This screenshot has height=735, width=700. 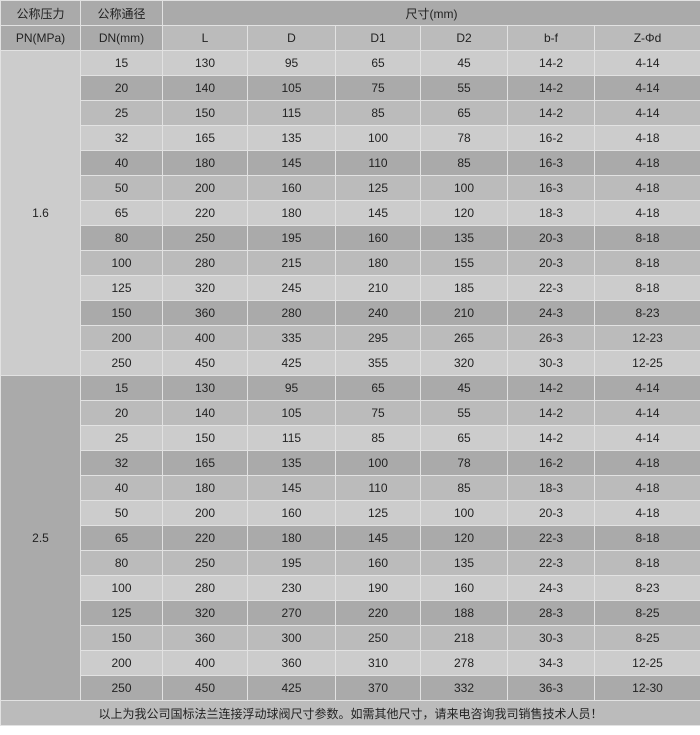 What do you see at coordinates (40, 13) in the screenshot?
I see `header-pn-1: 公称压力` at bounding box center [40, 13].